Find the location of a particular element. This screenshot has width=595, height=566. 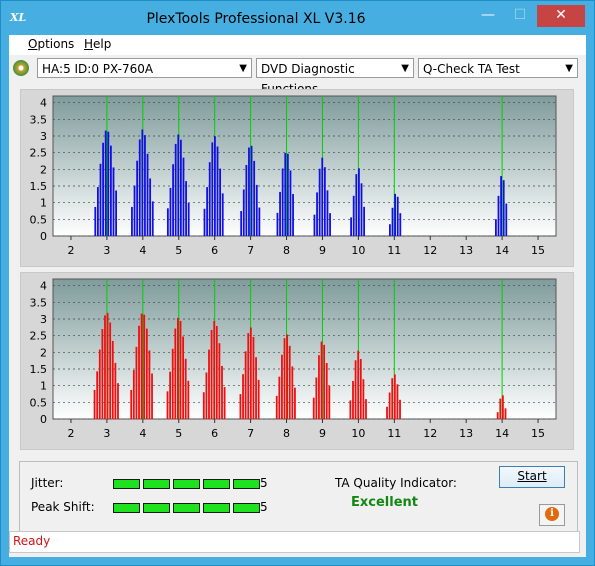

close-button: ✕ is located at coordinates (561, 16).